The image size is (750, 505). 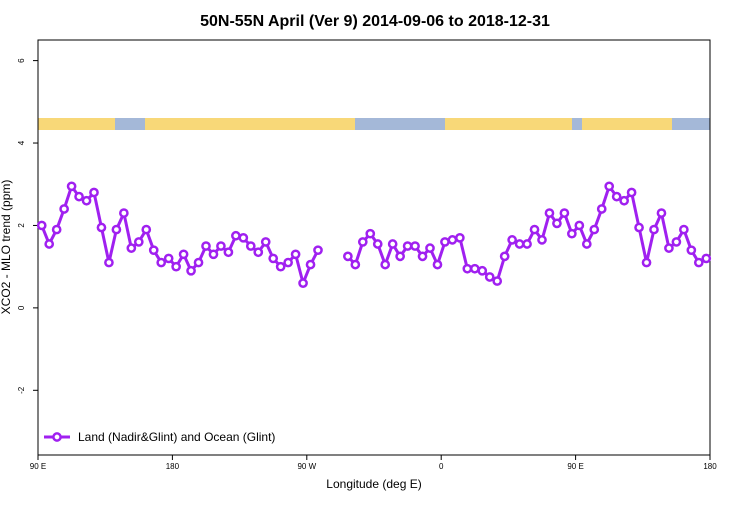 What do you see at coordinates (306, 466) in the screenshot?
I see `x-tick-label: 90 W` at bounding box center [306, 466].